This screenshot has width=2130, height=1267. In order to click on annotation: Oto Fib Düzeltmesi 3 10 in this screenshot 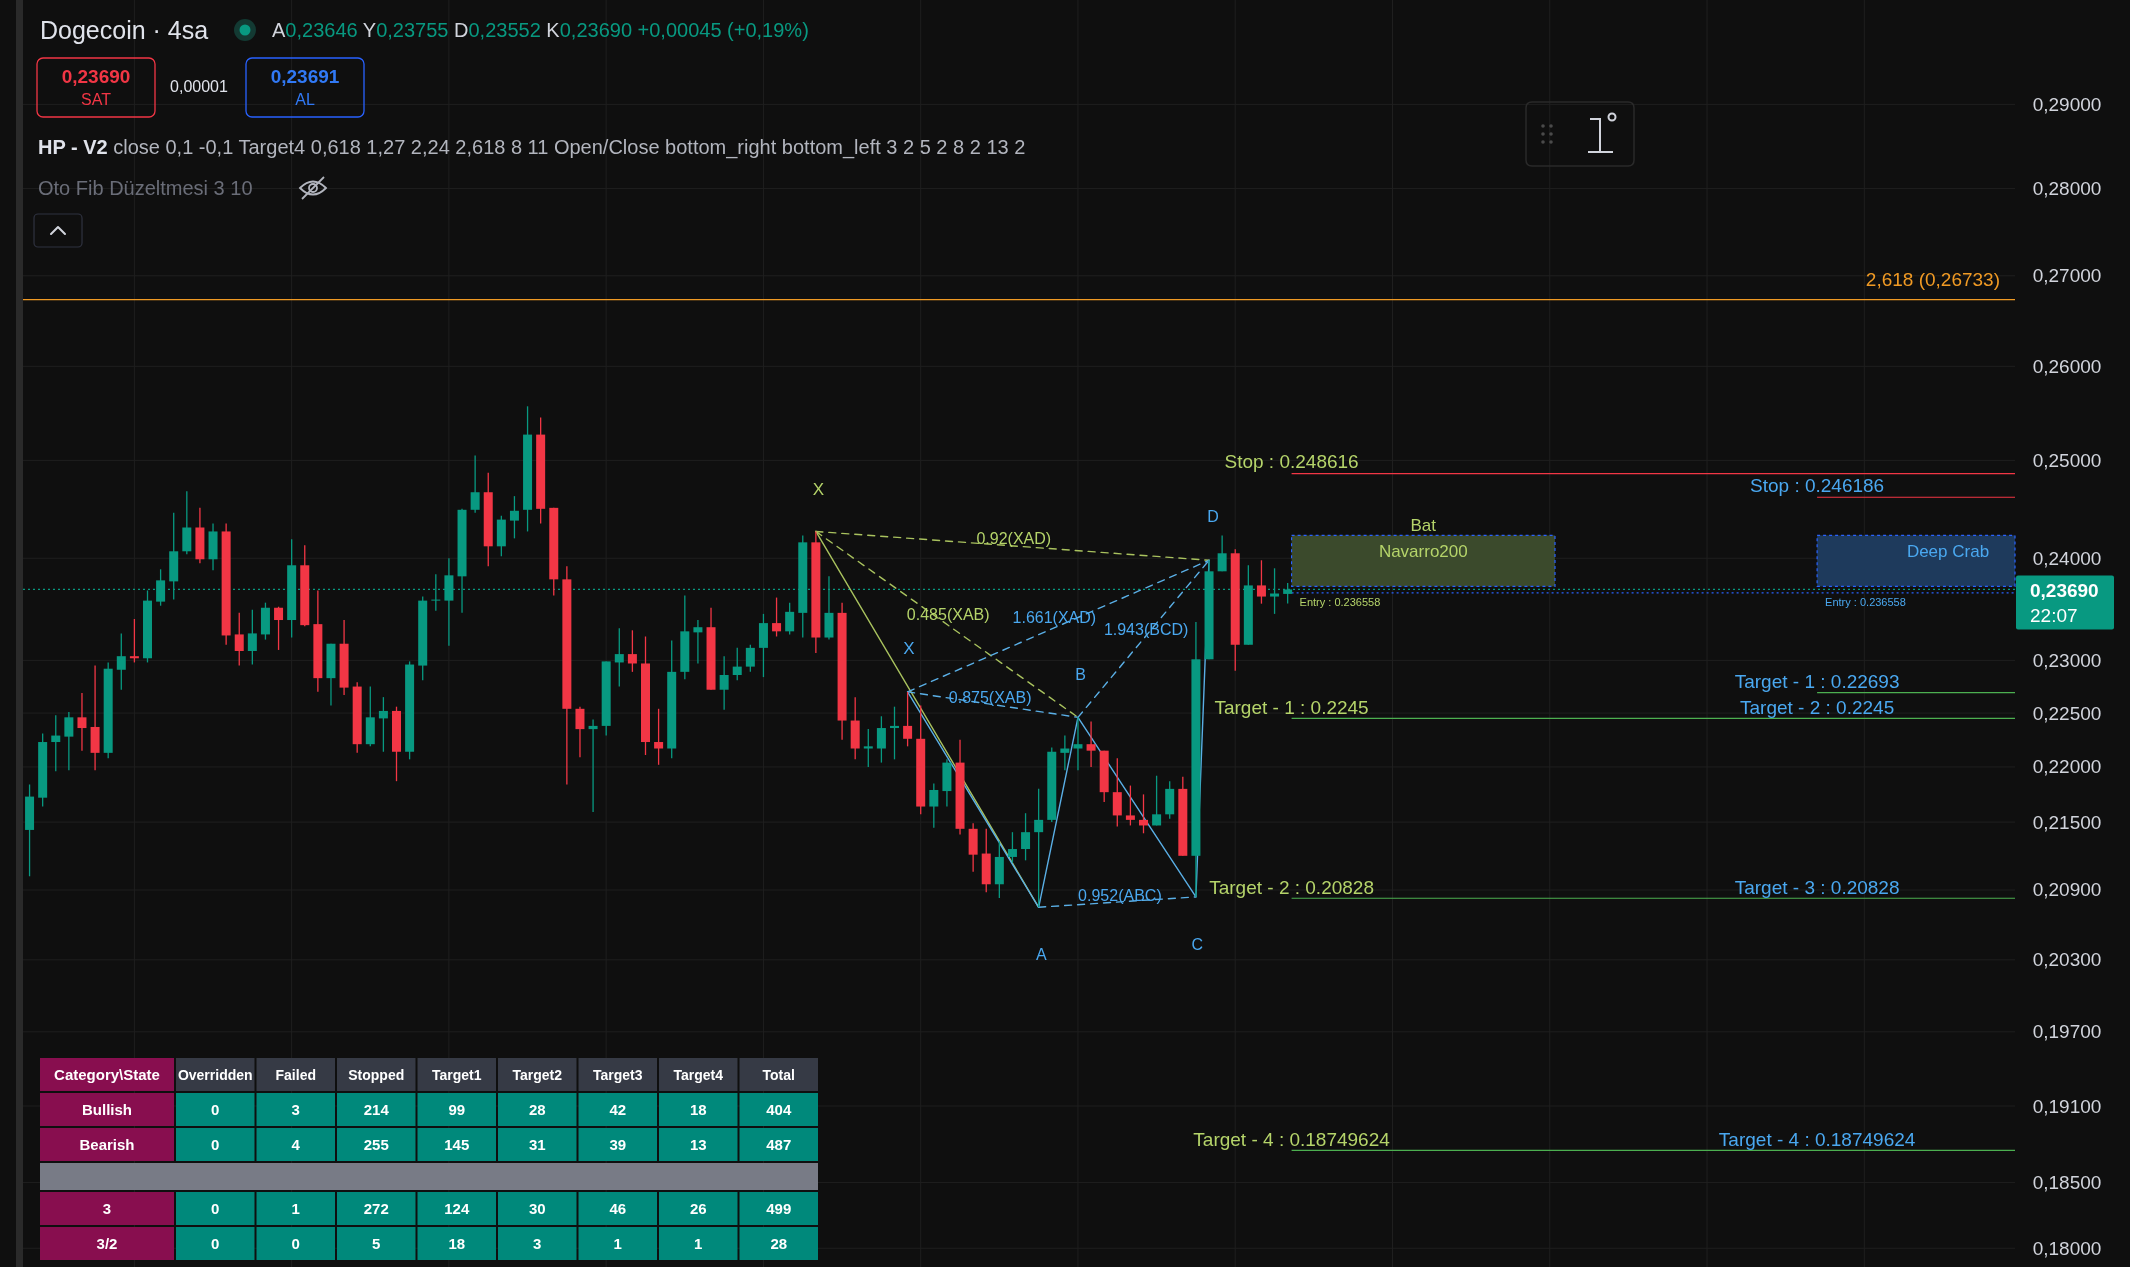, I will do `click(145, 188)`.